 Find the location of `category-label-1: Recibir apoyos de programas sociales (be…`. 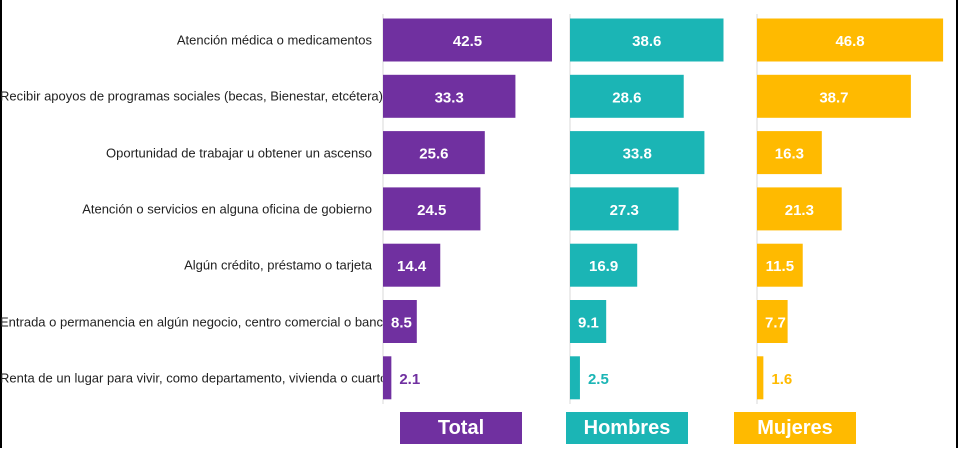

category-label-1: Recibir apoyos de programas sociales (be… is located at coordinates (191, 96).